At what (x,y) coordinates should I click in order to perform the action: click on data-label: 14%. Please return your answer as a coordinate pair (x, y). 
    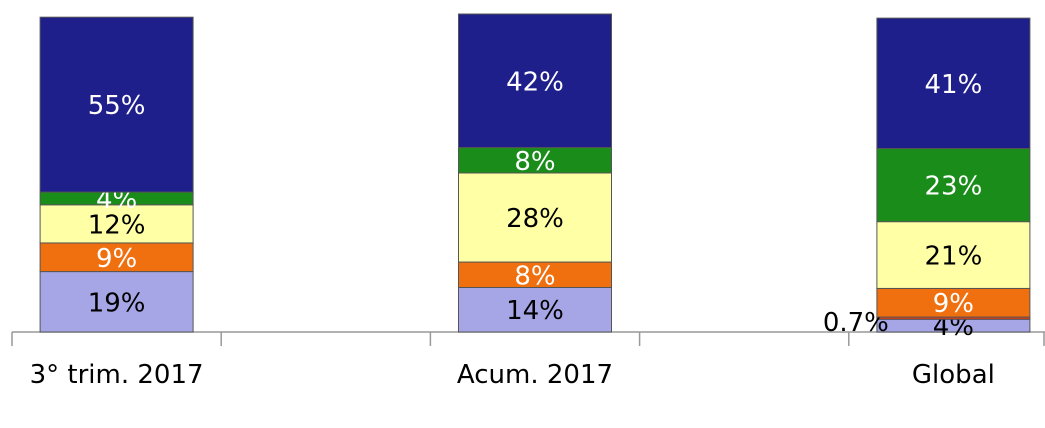
    Looking at the image, I should click on (535, 311).